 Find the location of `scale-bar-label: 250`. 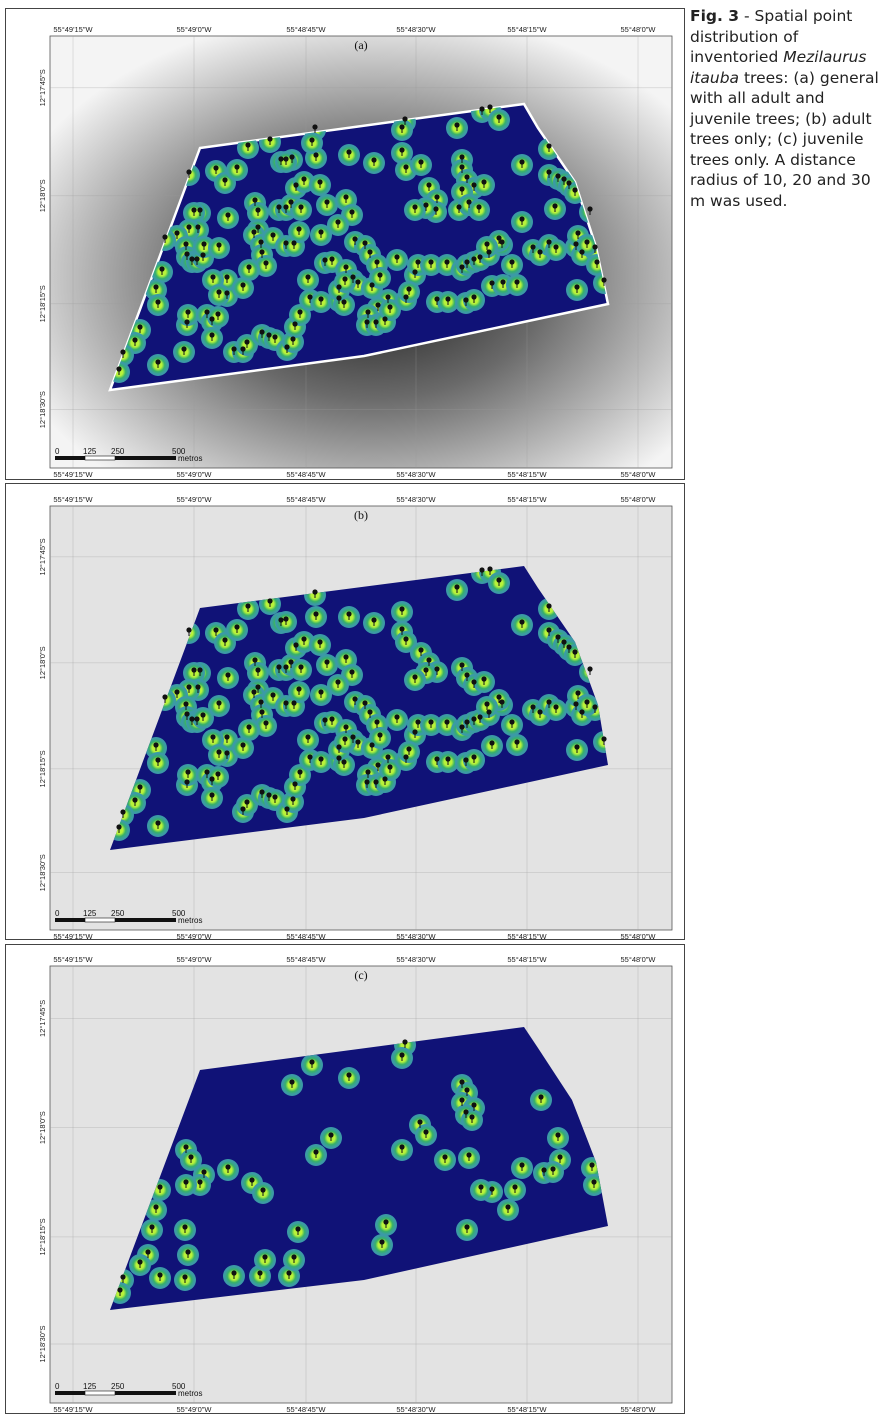

scale-bar-label: 250 is located at coordinates (118, 913).